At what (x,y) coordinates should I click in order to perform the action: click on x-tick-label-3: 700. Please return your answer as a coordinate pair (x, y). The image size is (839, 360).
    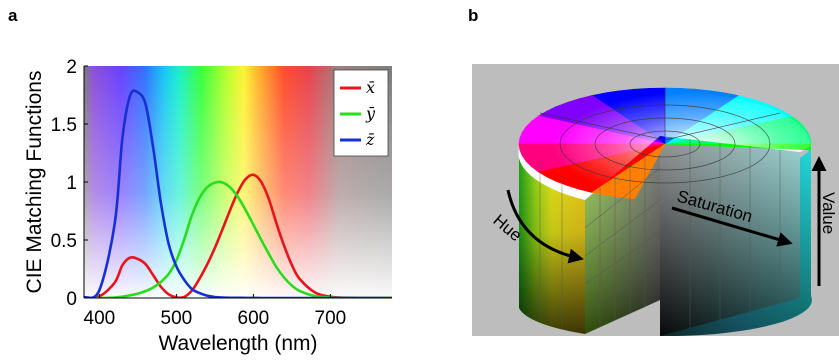
    Looking at the image, I should click on (331, 318).